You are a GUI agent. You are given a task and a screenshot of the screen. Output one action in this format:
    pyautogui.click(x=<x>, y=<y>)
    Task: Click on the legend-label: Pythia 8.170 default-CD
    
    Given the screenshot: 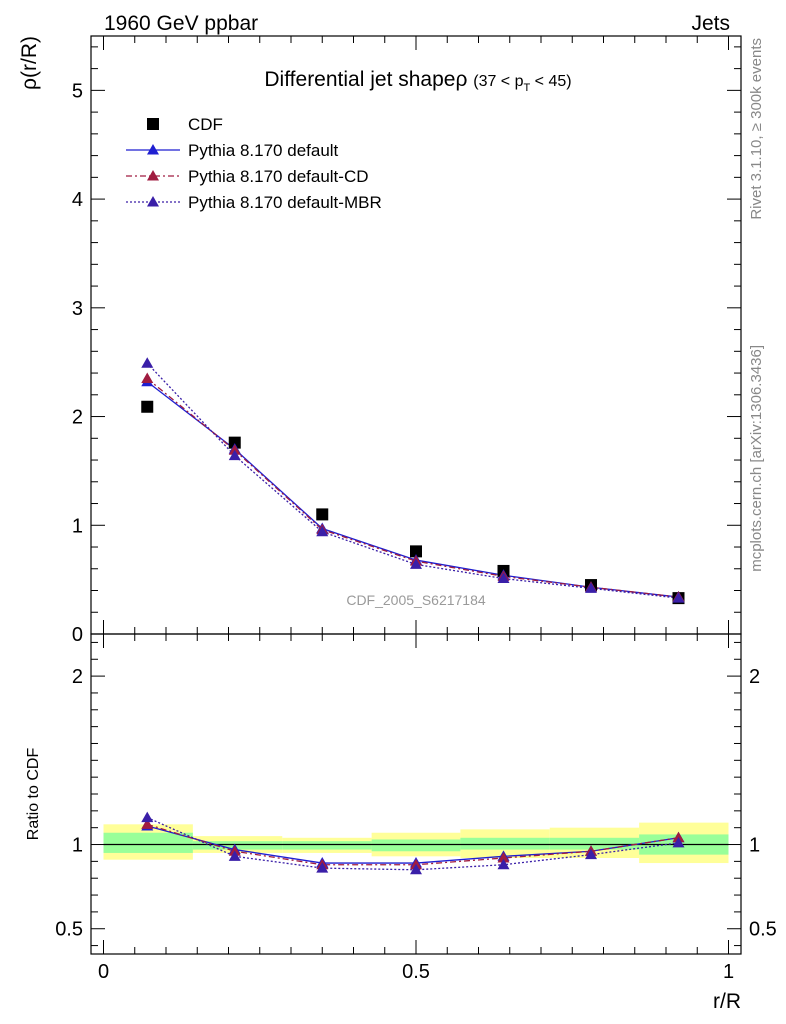 What is the action you would take?
    pyautogui.click(x=278, y=176)
    